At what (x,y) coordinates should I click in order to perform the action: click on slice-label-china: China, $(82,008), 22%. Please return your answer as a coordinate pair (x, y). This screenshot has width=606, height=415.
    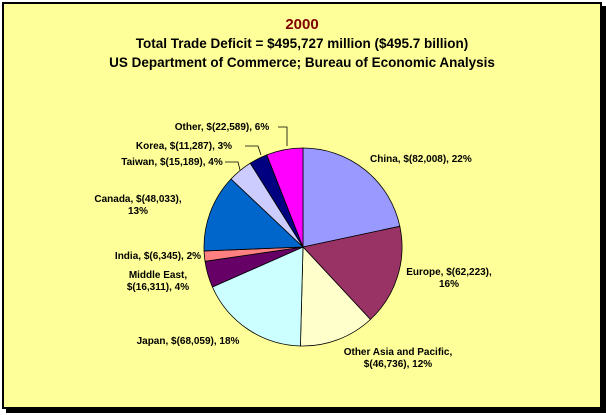
    Looking at the image, I should click on (421, 159).